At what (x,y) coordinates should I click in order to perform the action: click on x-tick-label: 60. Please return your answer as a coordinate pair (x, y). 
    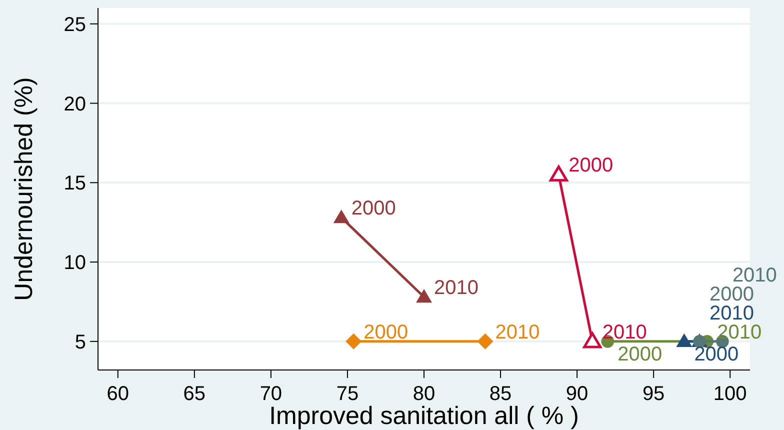
    Looking at the image, I should click on (118, 394).